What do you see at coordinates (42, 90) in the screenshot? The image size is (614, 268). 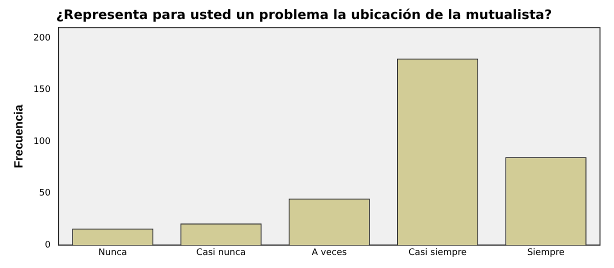 I see `y-tick-label: 150` at bounding box center [42, 90].